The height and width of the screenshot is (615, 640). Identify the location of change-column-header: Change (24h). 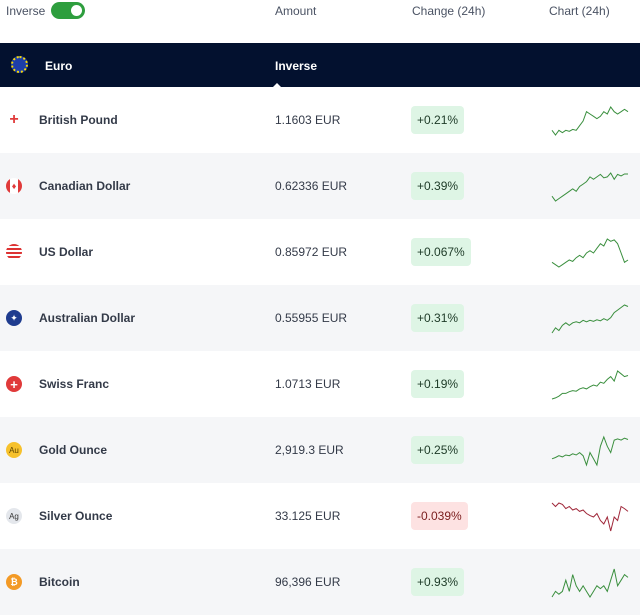
(449, 11).